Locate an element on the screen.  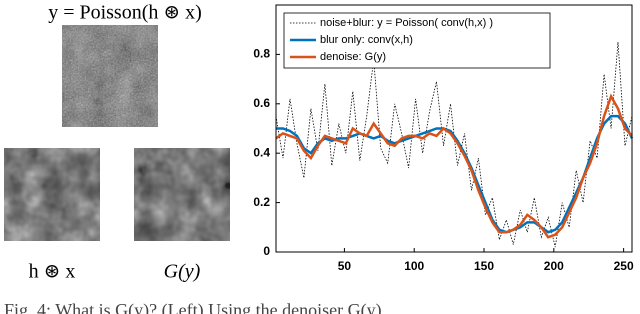
x-tick-label: 250 is located at coordinates (624, 266).